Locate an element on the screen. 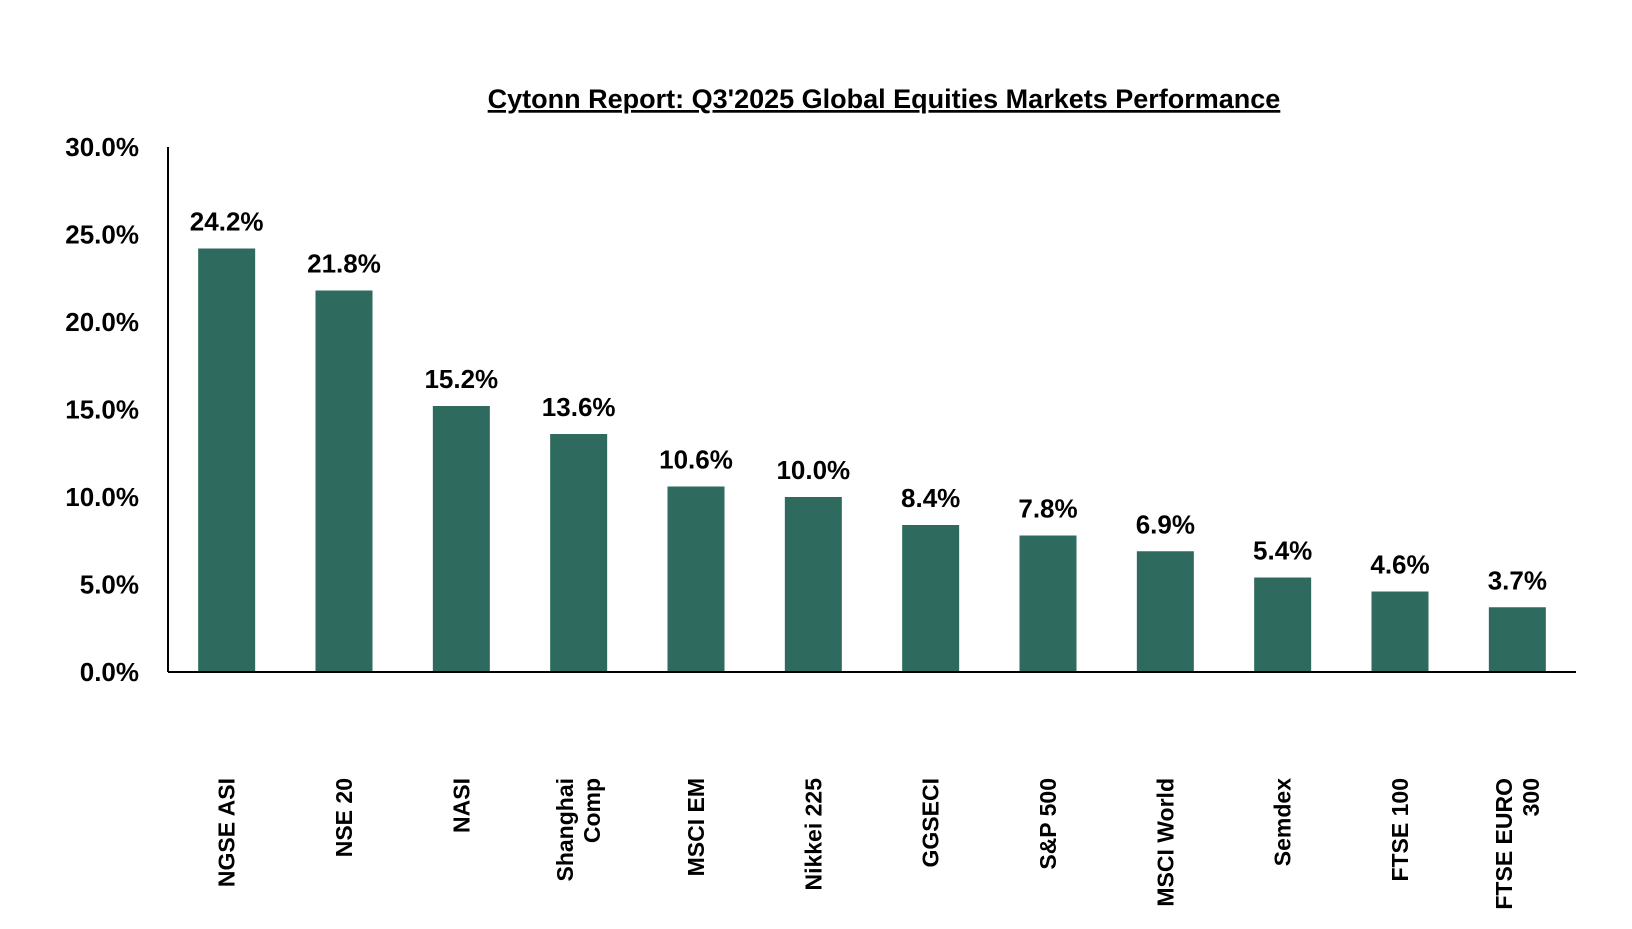 Image resolution: width=1632 pixels, height=929 pixels. x-tick-label: MSCI World is located at coordinates (1165, 842).